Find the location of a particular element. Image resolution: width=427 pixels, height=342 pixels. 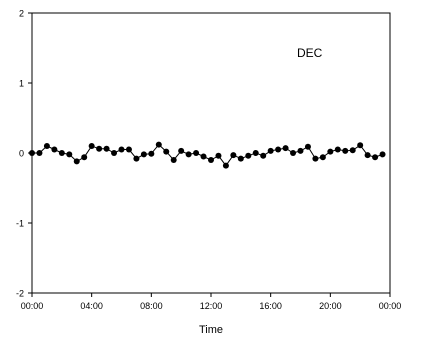

y-axis: -2 -1 0 1 2 is located at coordinates (24, 154).